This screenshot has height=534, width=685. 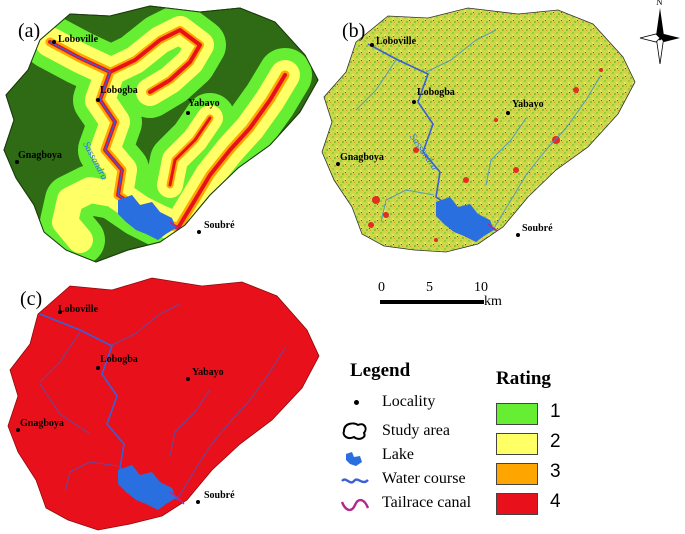 What do you see at coordinates (78, 39) in the screenshot?
I see `label-loboville-a: Loboville` at bounding box center [78, 39].